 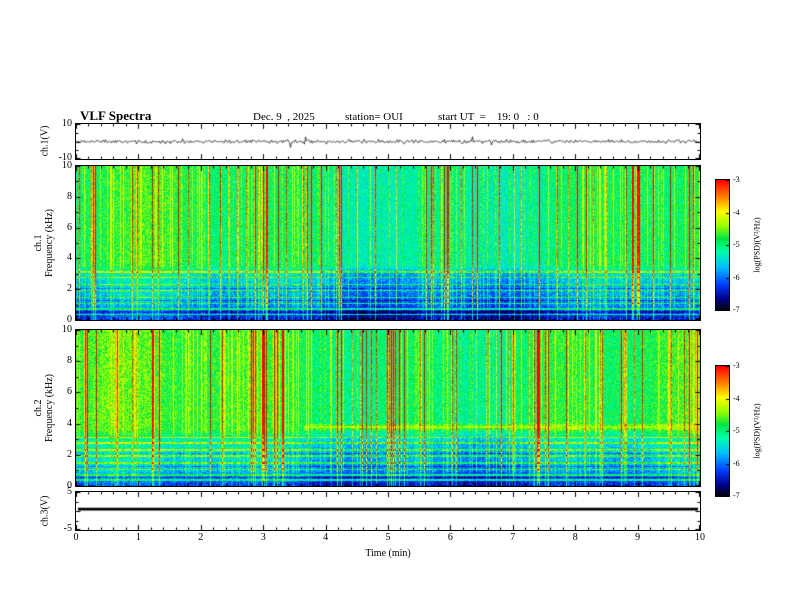 I want to click on date-label: Dec. 9 , 2025, so click(x=284, y=117).